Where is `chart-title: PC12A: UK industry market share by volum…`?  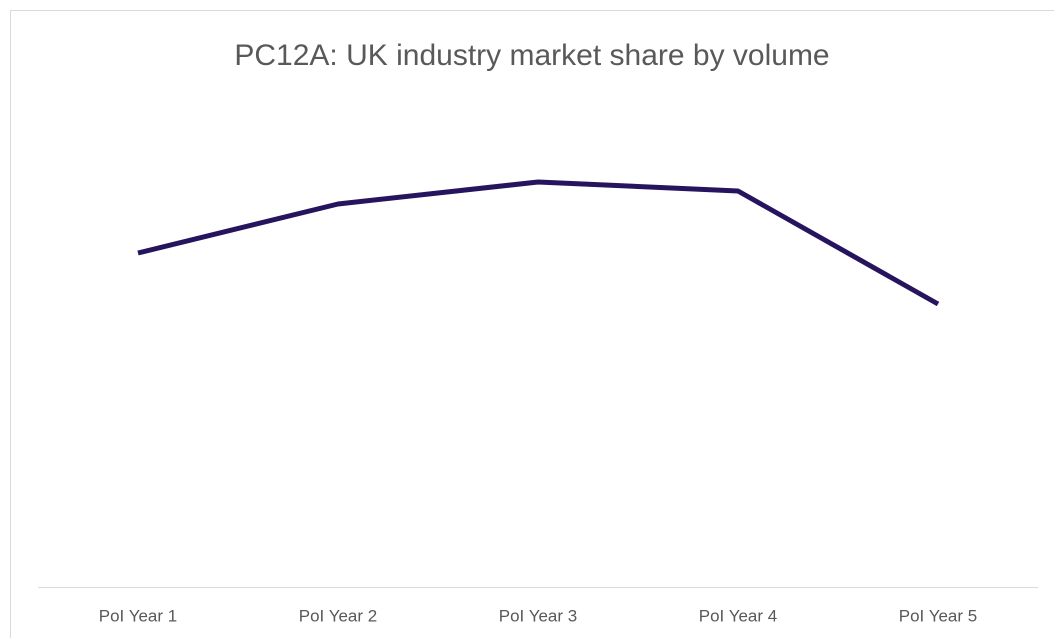 chart-title: PC12A: UK industry market share by volum… is located at coordinates (531, 55).